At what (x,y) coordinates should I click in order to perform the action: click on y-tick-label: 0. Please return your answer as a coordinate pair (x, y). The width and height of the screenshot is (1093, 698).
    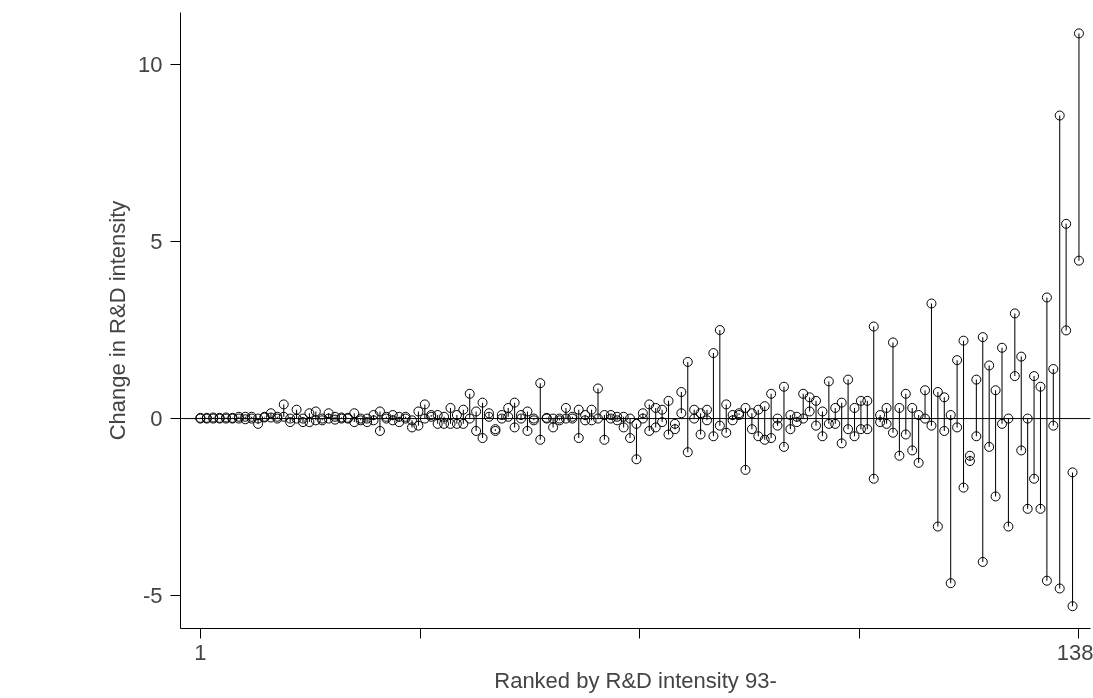
    Looking at the image, I should click on (156, 419).